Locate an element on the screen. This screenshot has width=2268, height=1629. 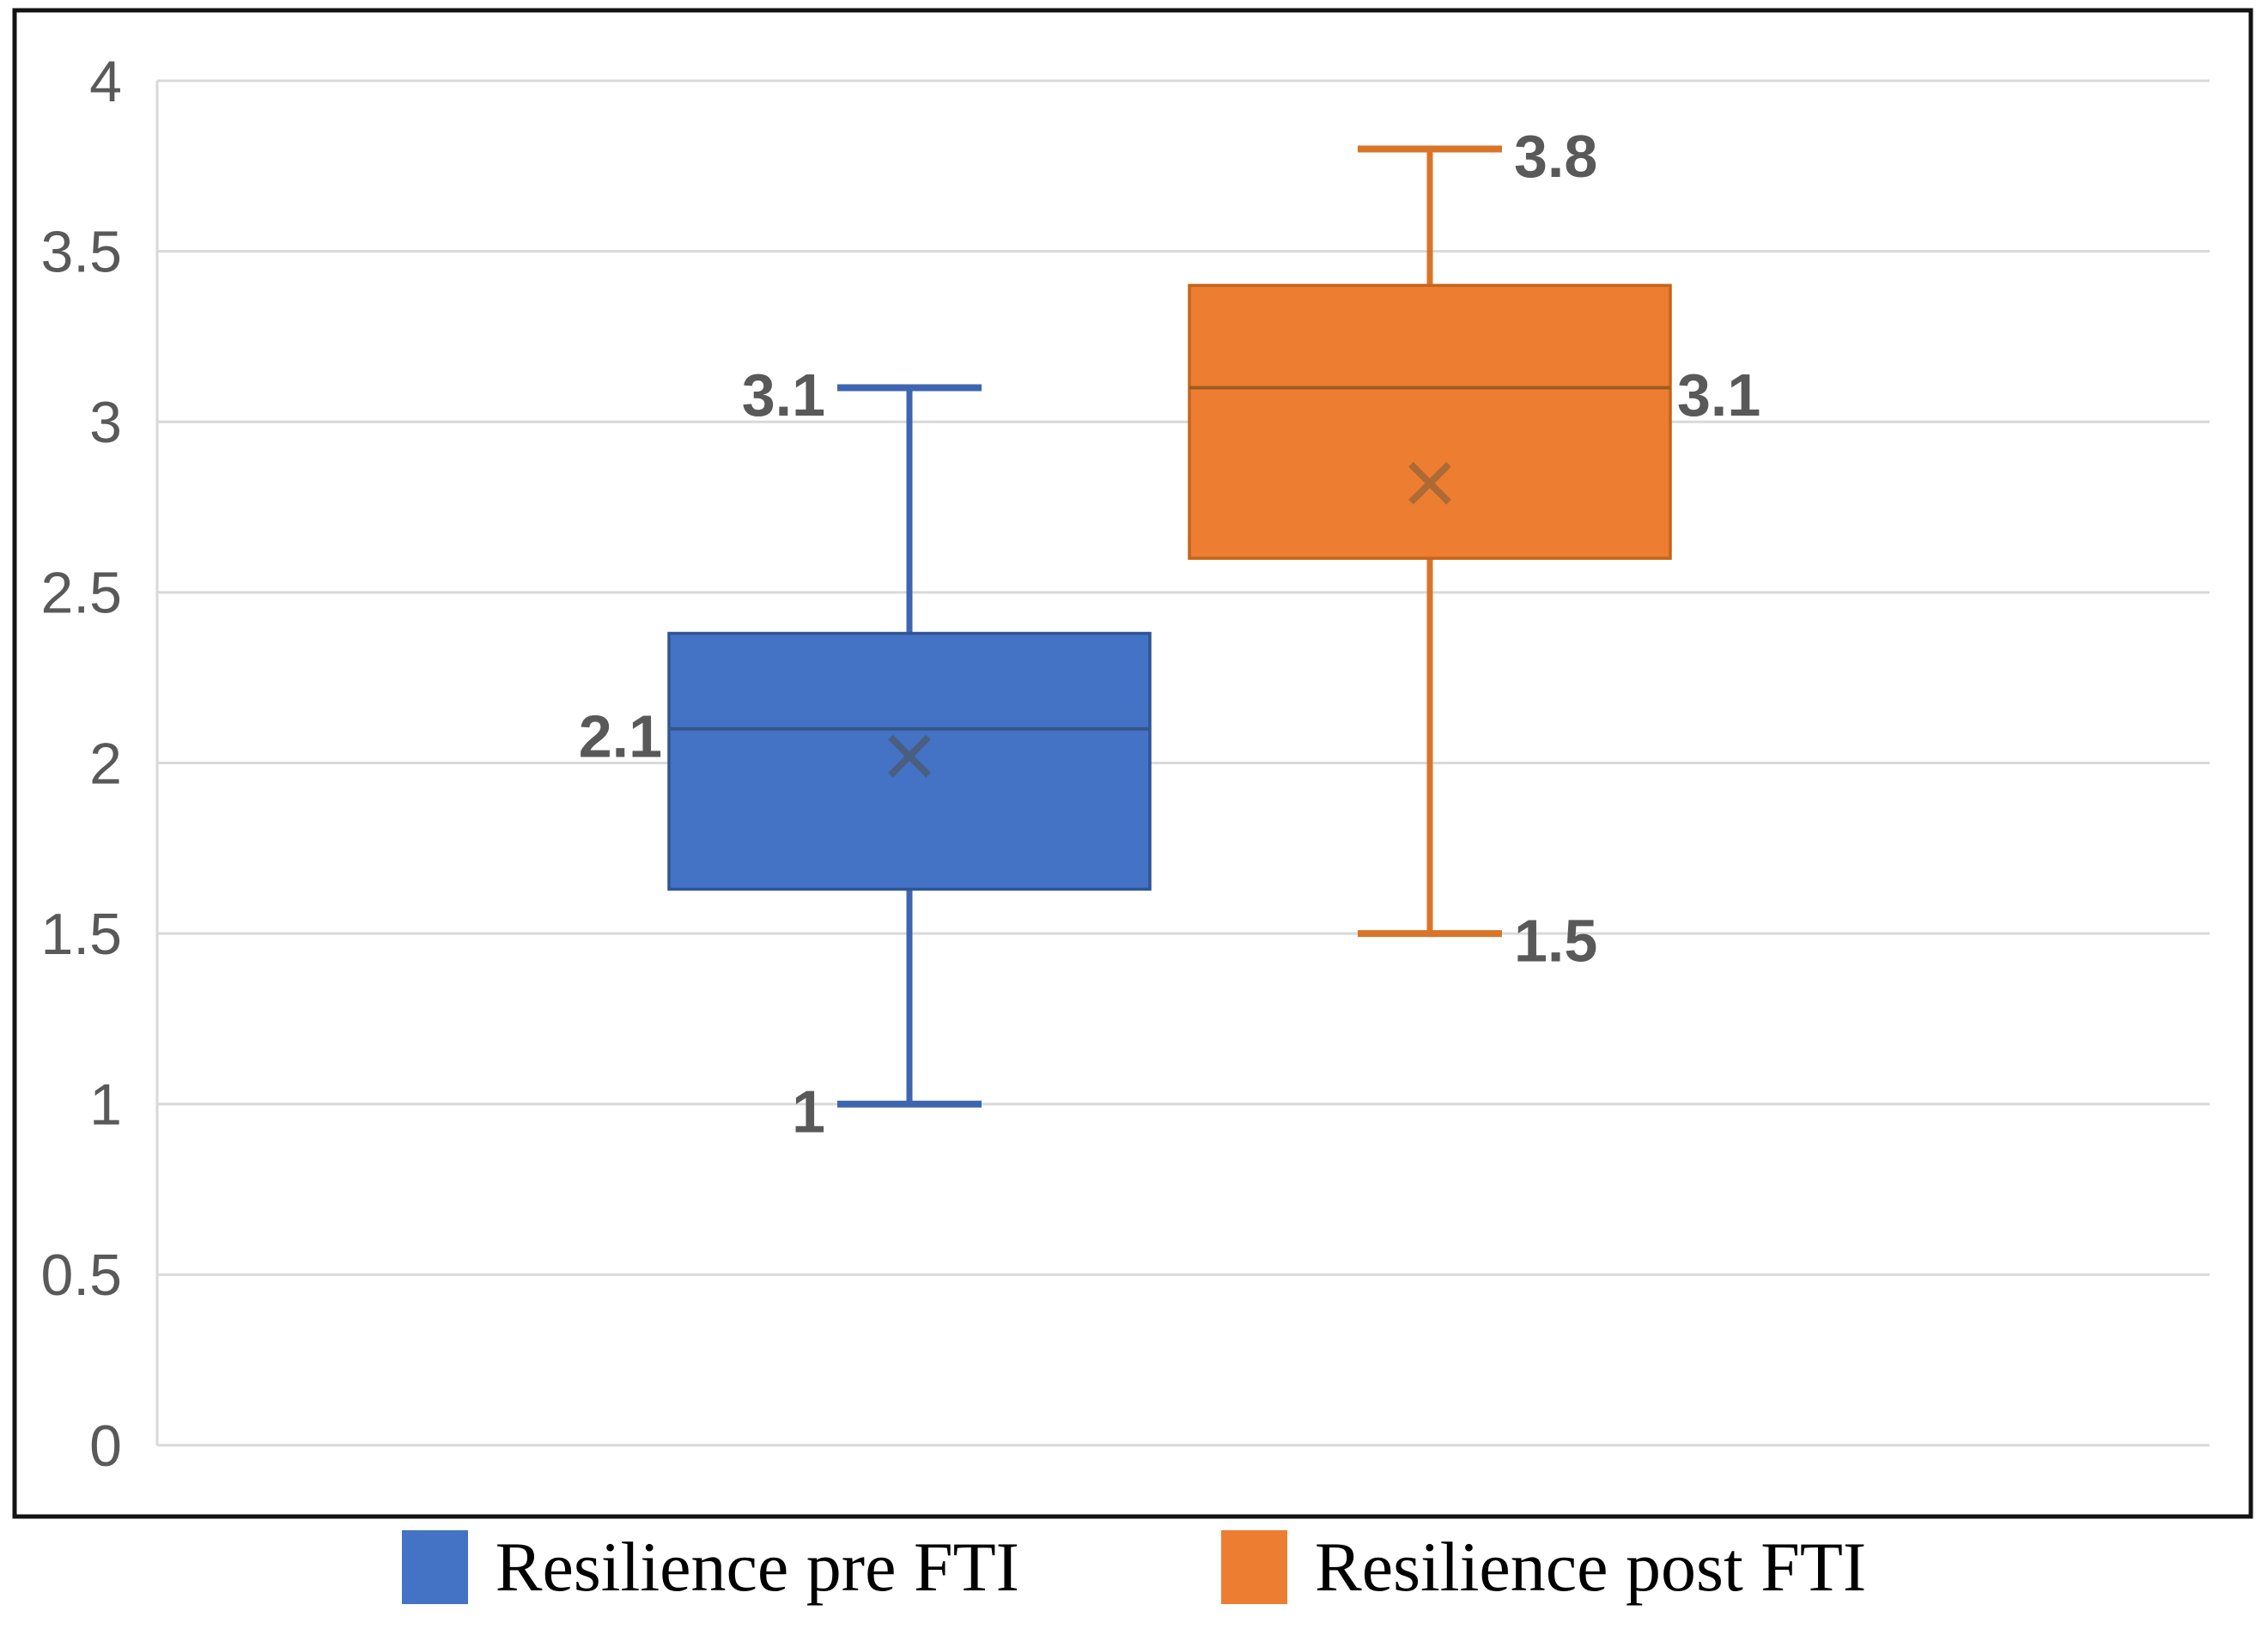
y-axis-tick-label: 1 is located at coordinates (105, 1105).